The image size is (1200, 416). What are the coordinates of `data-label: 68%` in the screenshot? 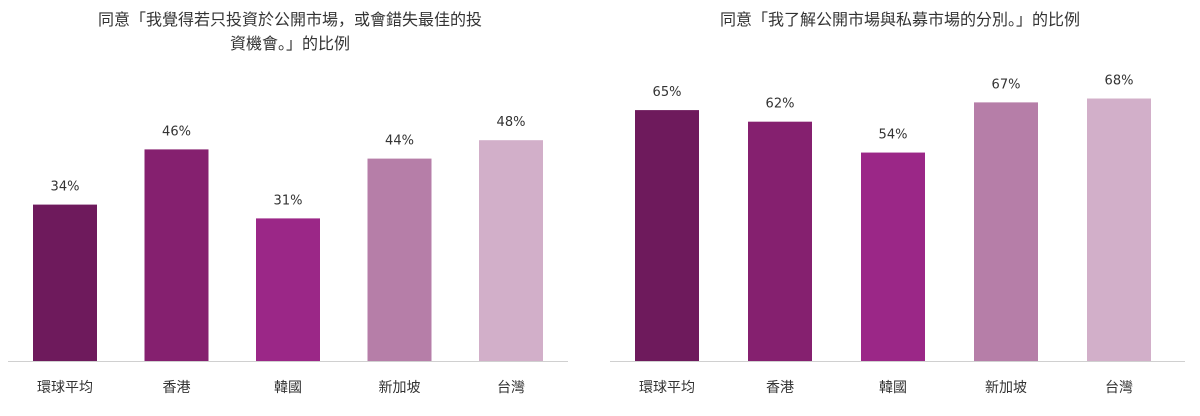 It's located at (1119, 81).